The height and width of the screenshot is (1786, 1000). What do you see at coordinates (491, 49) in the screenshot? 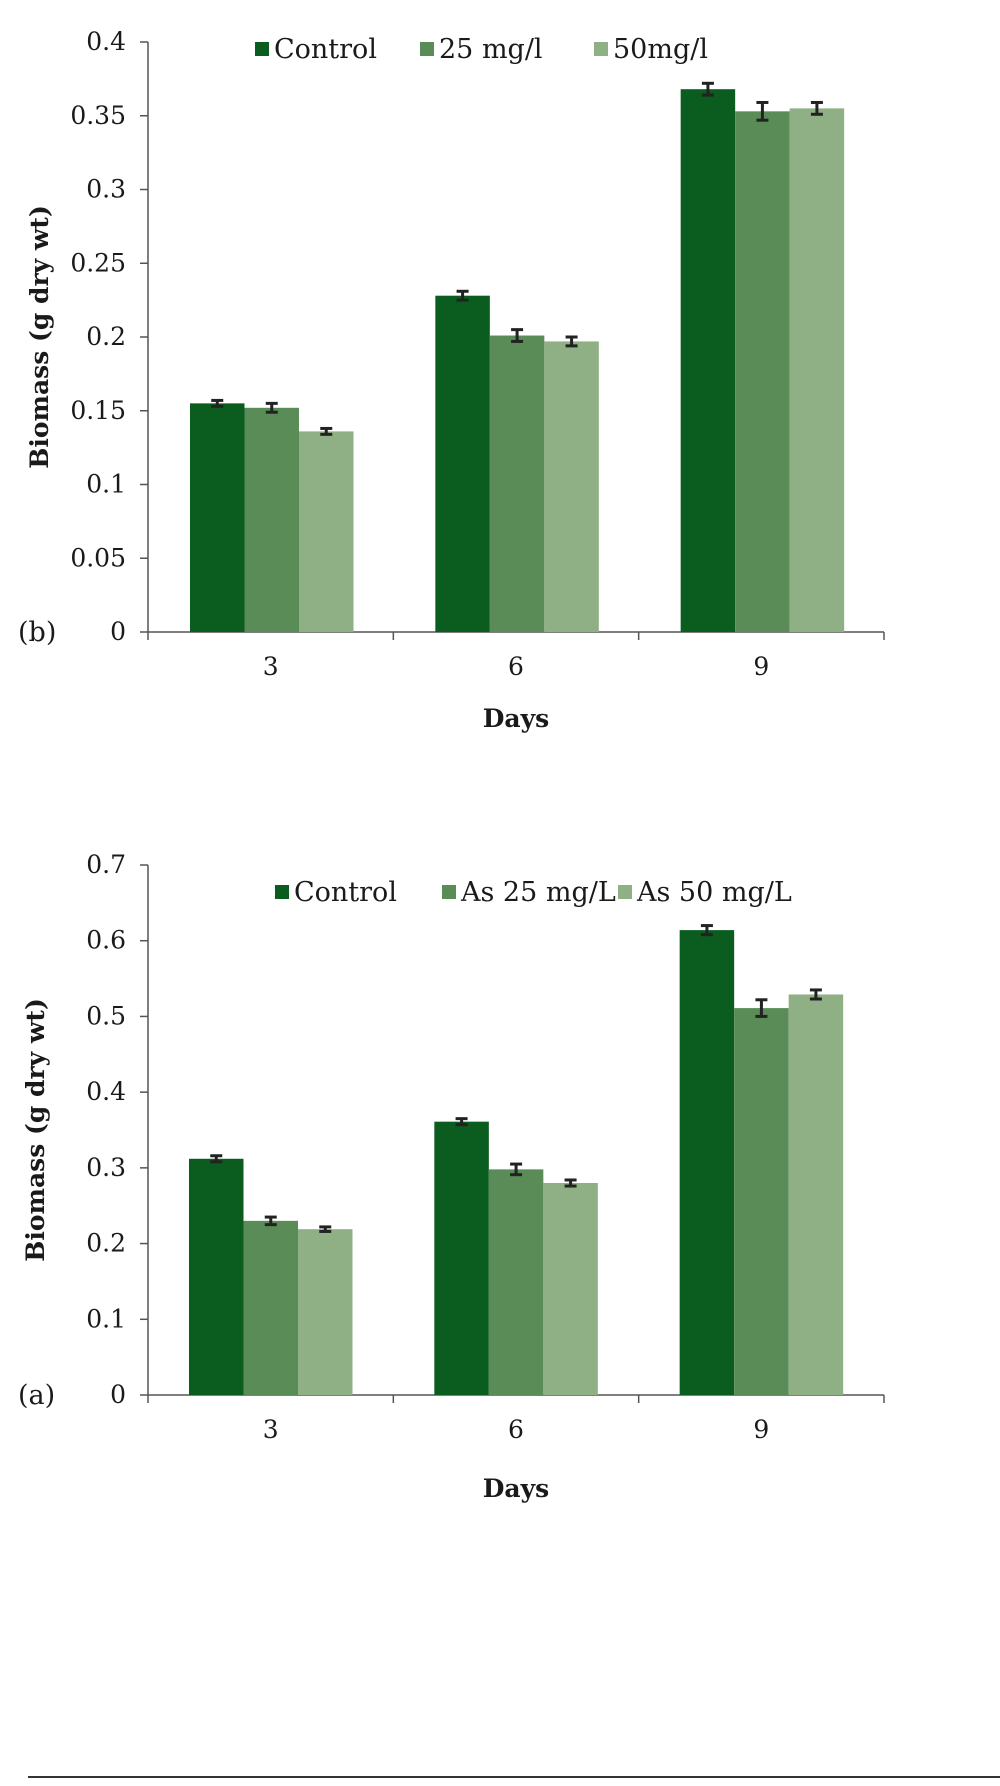
I see `legend-label: 25 mg/l` at bounding box center [491, 49].